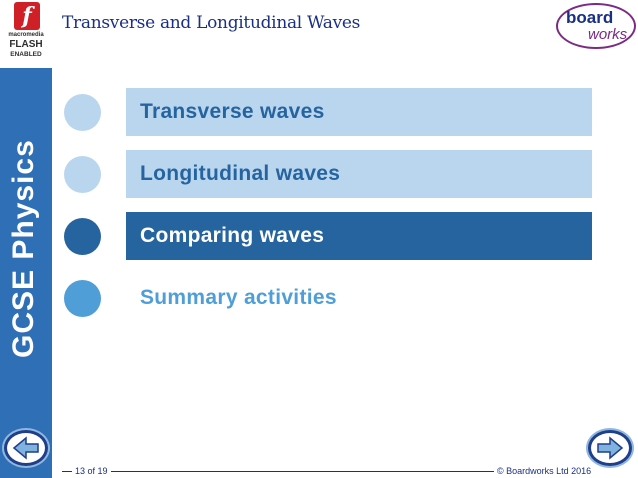 The height and width of the screenshot is (478, 638). Describe the element at coordinates (238, 297) in the screenshot. I see `menu-item-label: Summary activities` at that location.